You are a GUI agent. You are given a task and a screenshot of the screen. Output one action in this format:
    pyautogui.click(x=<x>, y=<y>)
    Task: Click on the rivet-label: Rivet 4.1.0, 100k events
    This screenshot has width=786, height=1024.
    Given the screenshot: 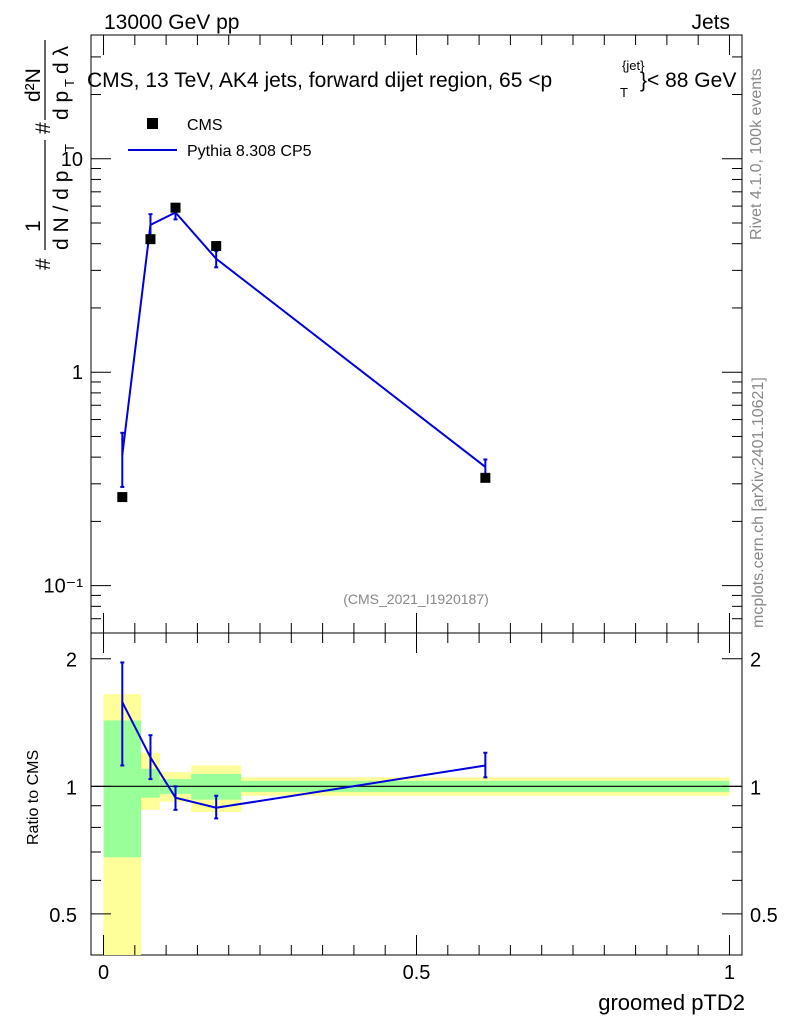 What is the action you would take?
    pyautogui.click(x=756, y=154)
    